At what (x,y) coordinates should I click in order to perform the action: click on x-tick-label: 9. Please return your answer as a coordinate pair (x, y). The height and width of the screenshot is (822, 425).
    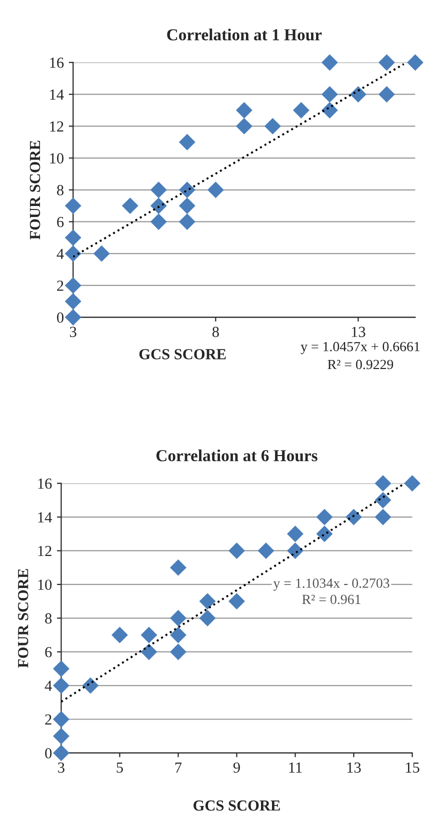
    Looking at the image, I should click on (236, 767).